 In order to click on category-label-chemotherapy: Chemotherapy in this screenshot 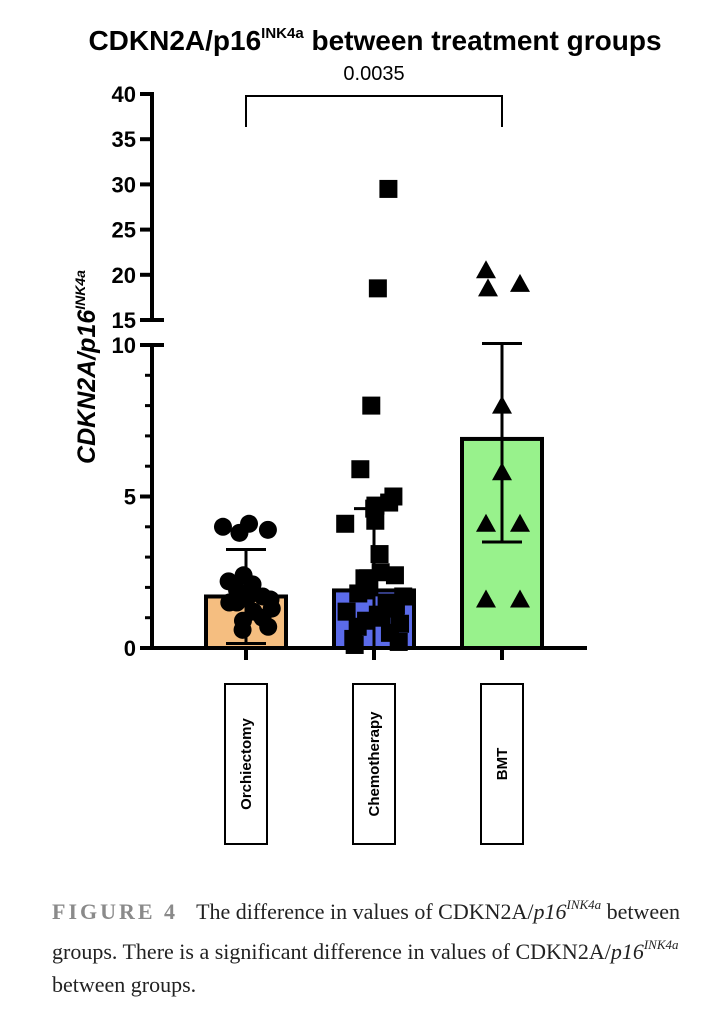, I will do `click(374, 764)`.